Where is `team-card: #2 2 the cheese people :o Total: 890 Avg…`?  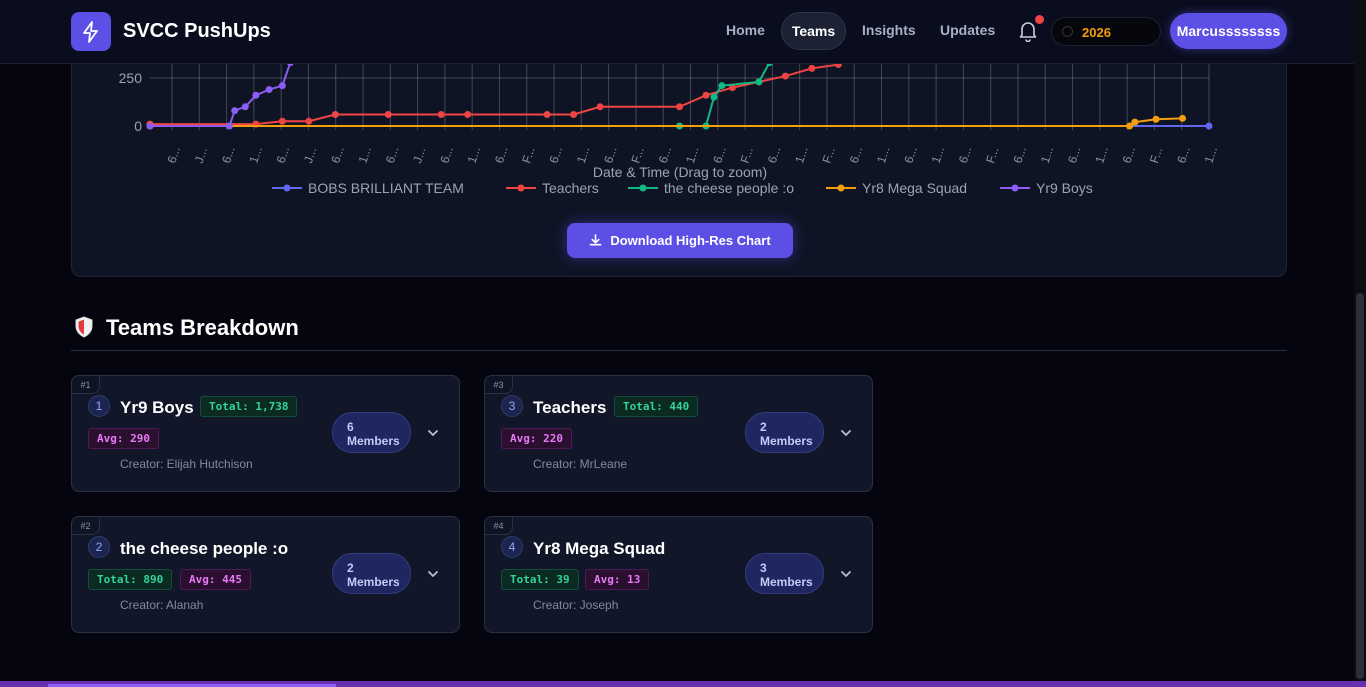
team-card: #2 2 the cheese people :o Total: 890 Avg… is located at coordinates (265, 574).